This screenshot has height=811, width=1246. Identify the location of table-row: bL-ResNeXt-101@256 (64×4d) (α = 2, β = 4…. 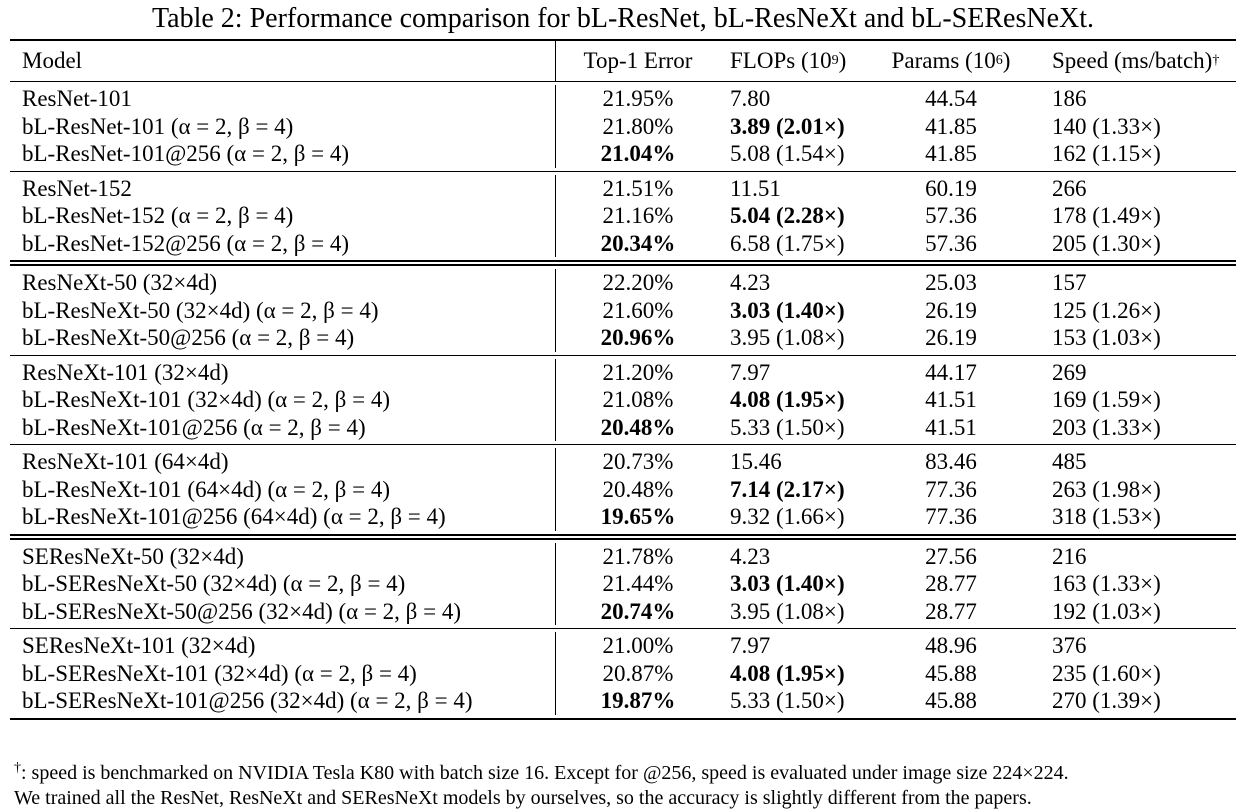
(623, 517).